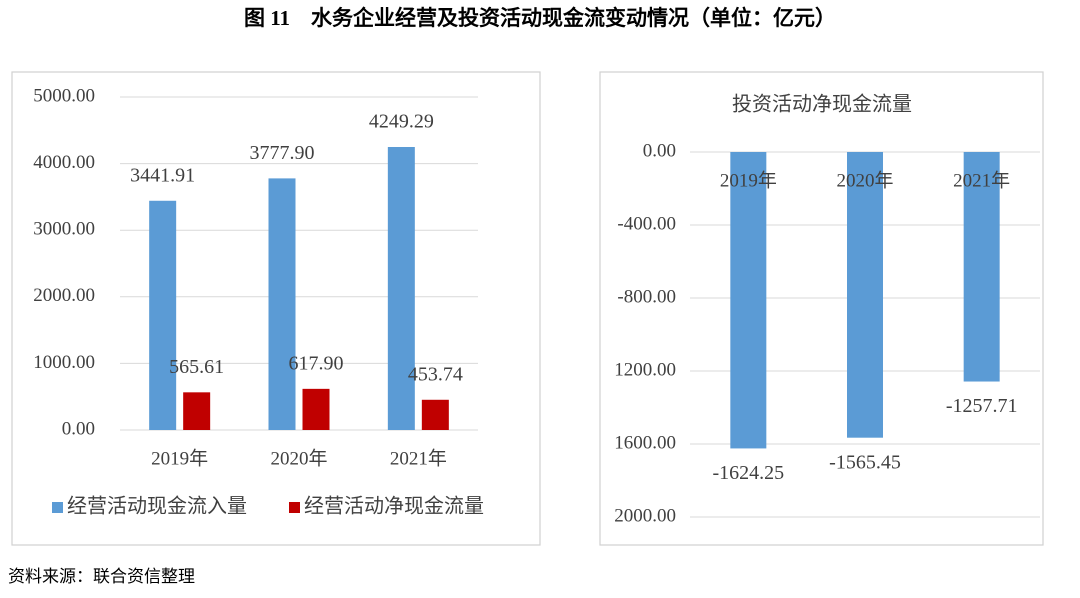 The height and width of the screenshot is (598, 1080). What do you see at coordinates (865, 462) in the screenshot?
I see `data-label: -1565.45` at bounding box center [865, 462].